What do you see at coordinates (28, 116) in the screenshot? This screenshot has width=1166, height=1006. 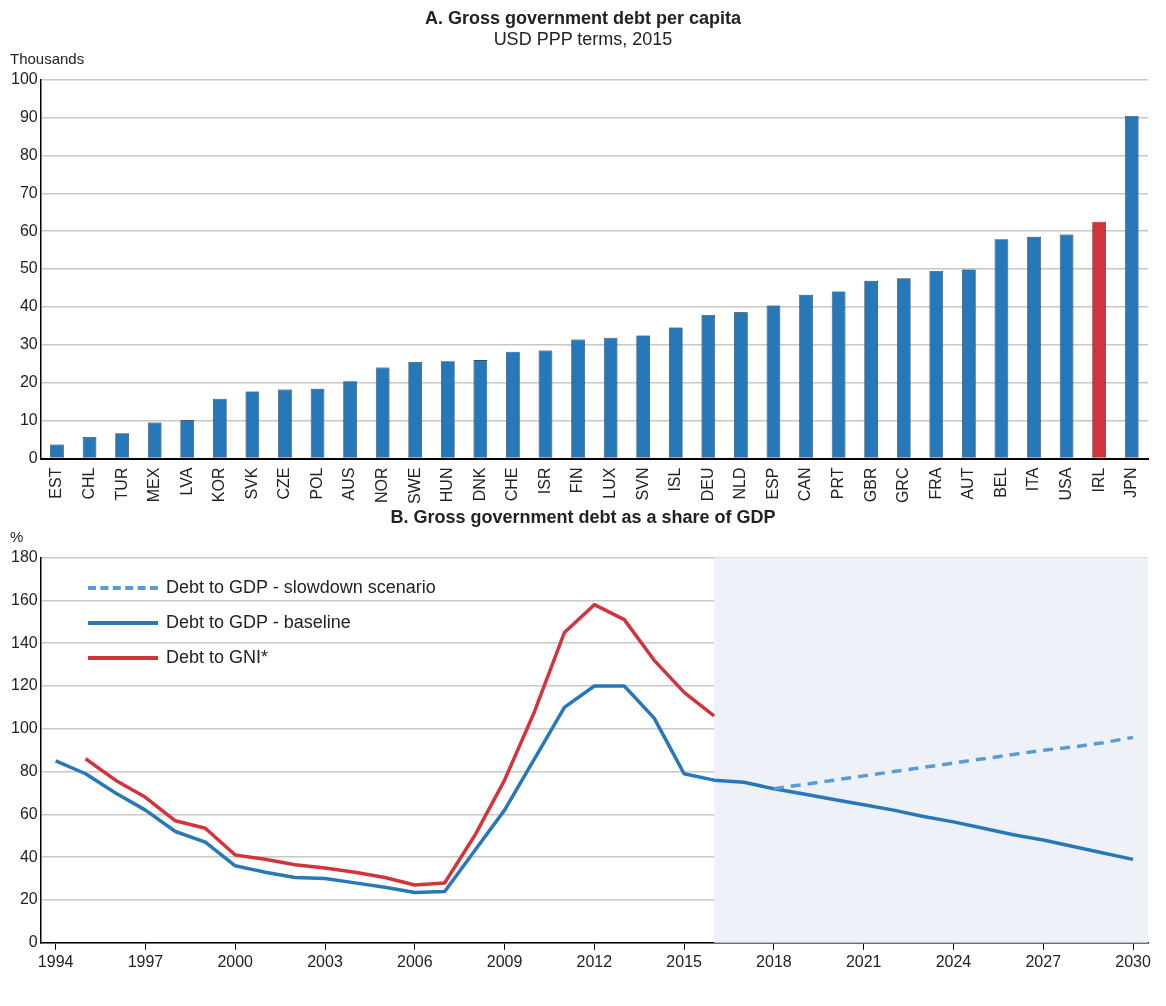 I see `y-tick-label: 90` at bounding box center [28, 116].